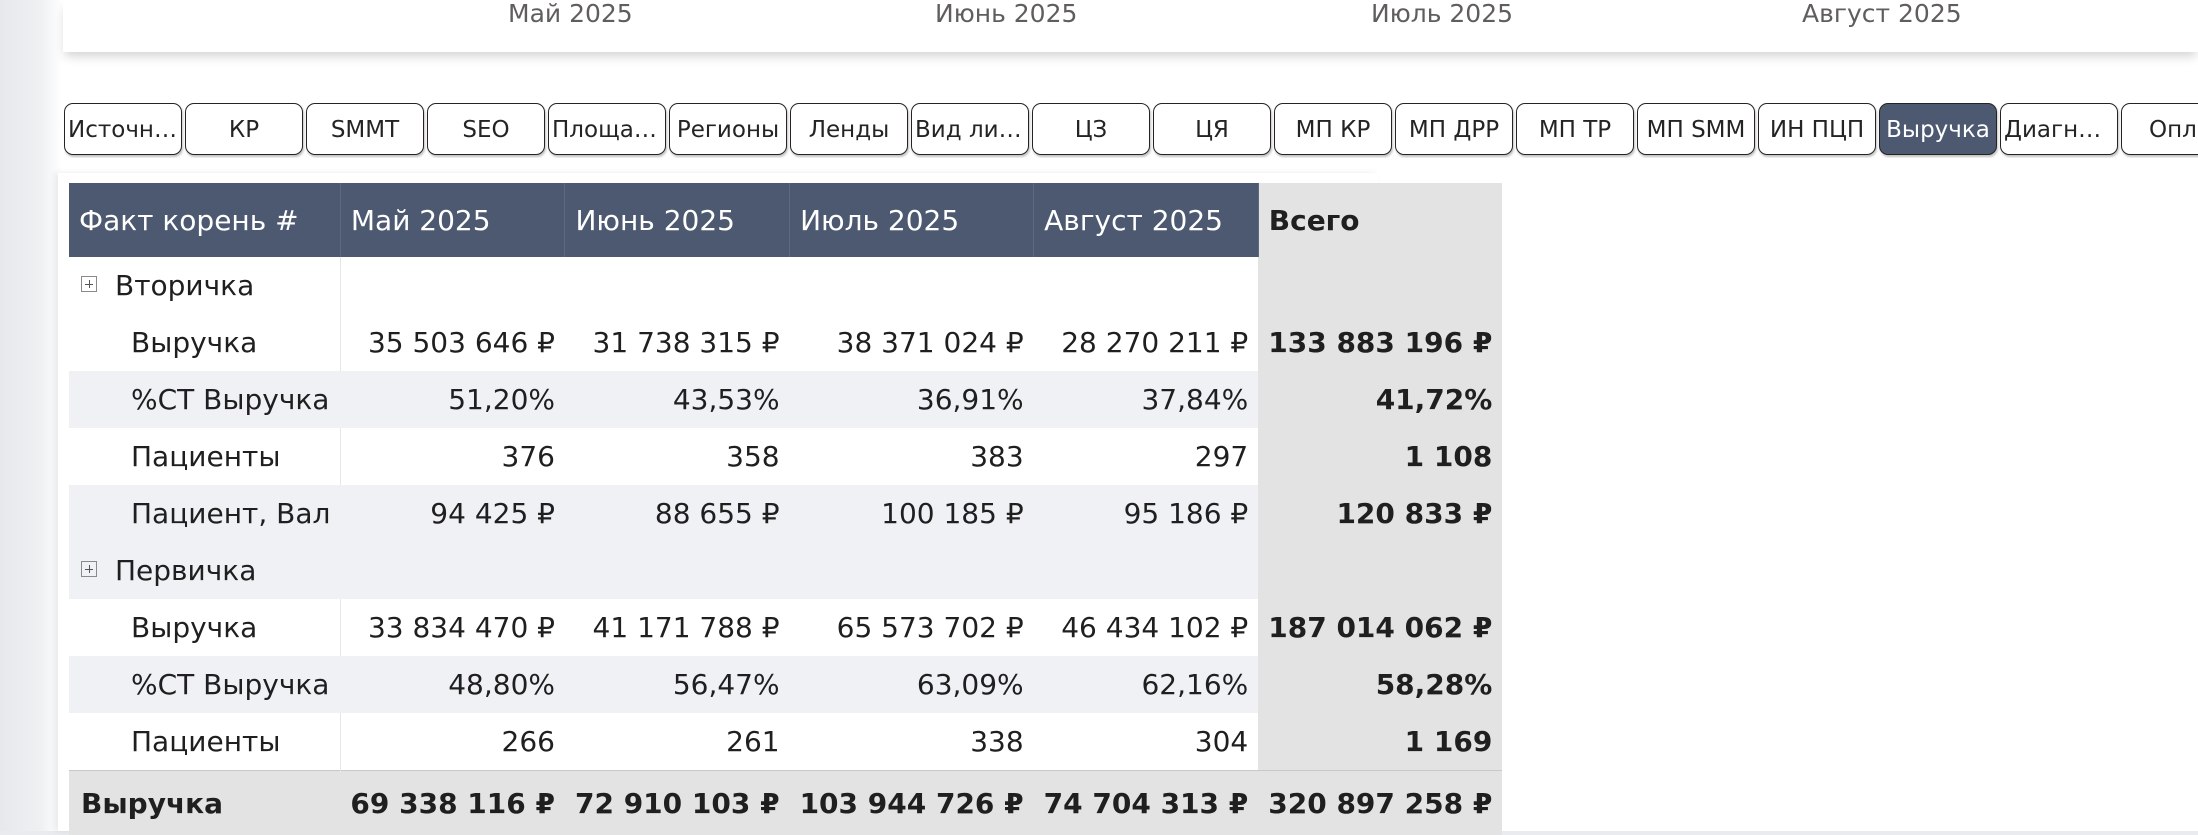 The image size is (2198, 835). What do you see at coordinates (728, 129) in the screenshot?
I see `tab-regions: Регионы` at bounding box center [728, 129].